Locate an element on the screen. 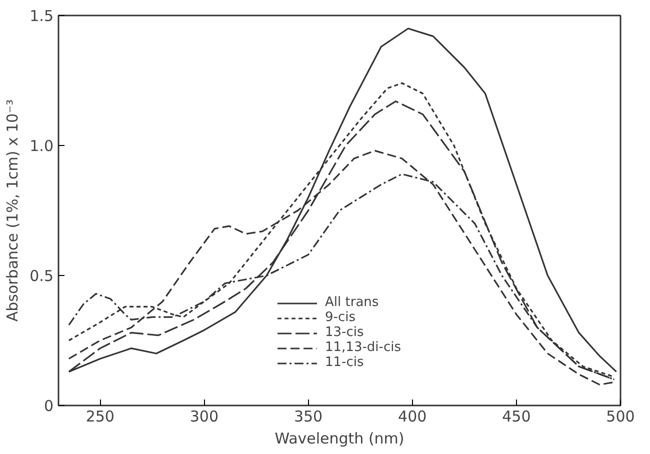  y-tick-label: 1.0 is located at coordinates (42, 146).